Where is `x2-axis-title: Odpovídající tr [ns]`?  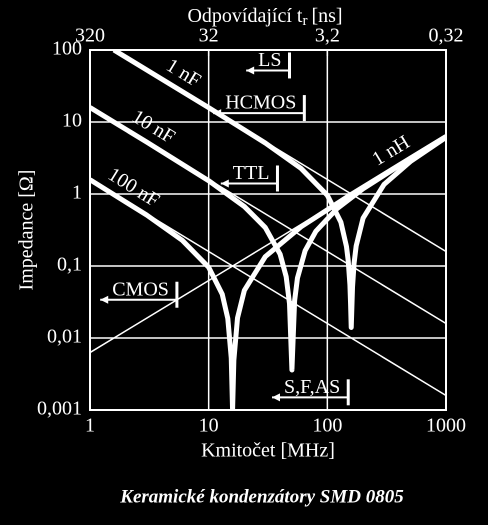
x2-axis-title: Odpovídající tr [ns] is located at coordinates (264, 17).